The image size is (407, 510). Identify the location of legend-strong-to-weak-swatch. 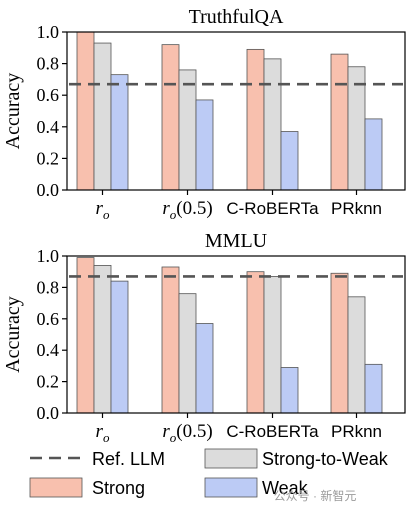
(231, 458).